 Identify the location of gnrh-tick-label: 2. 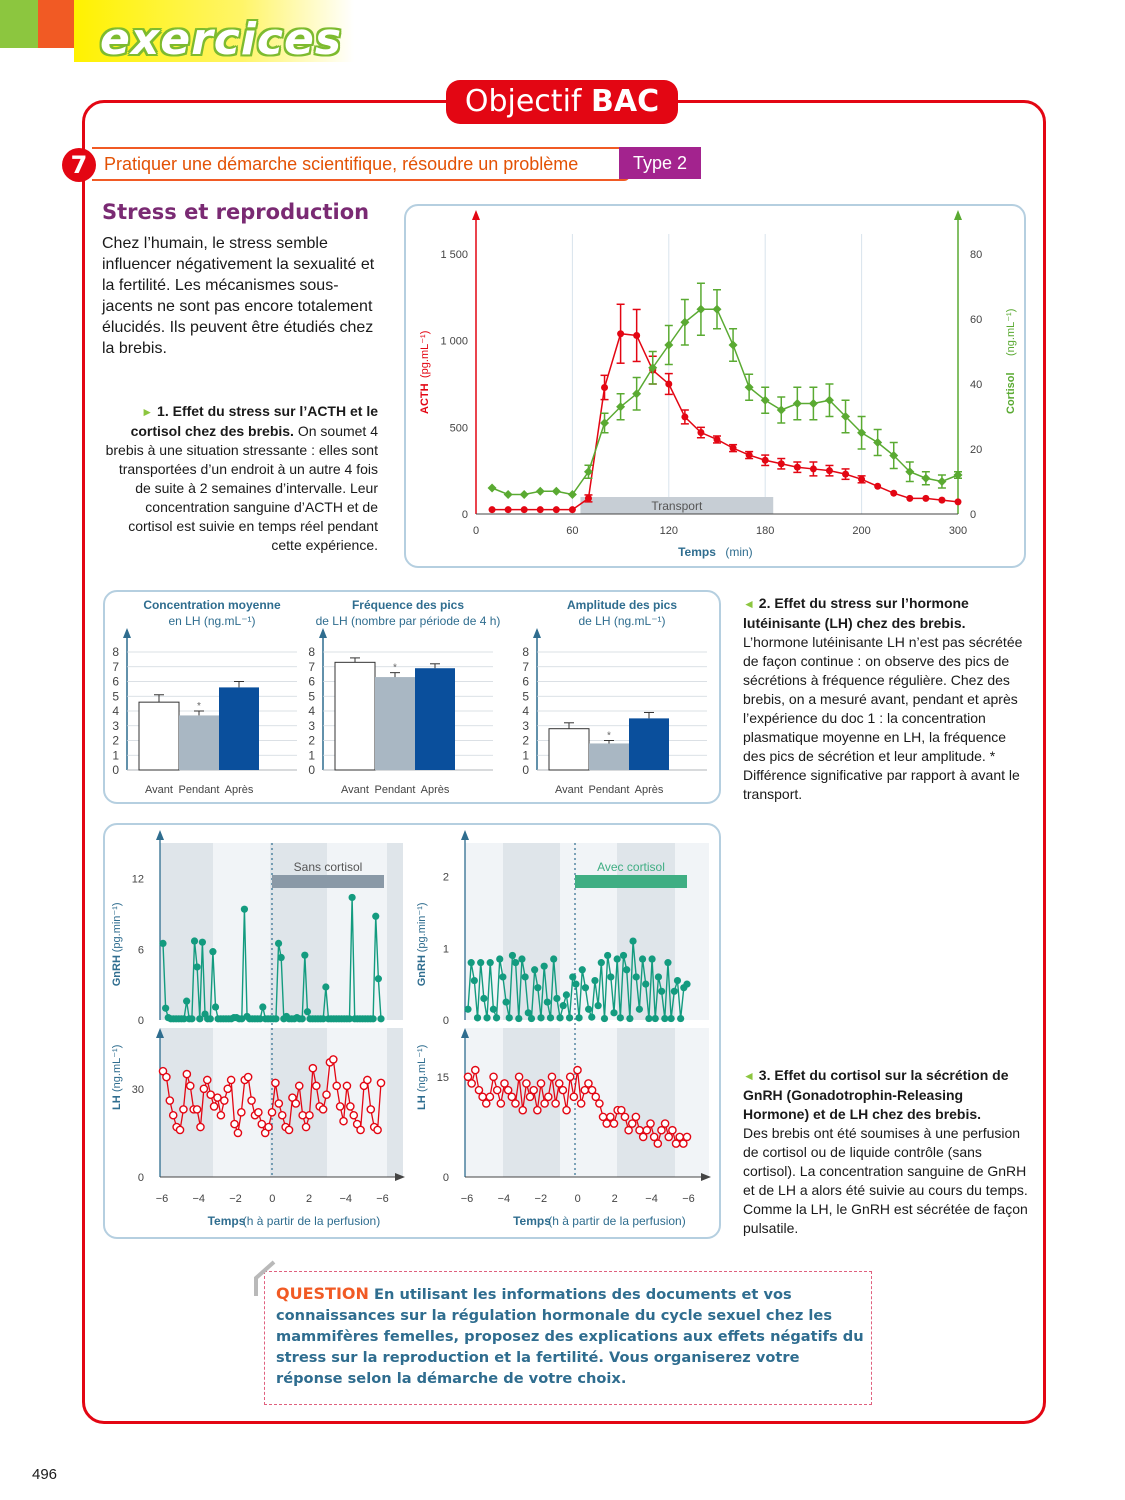
(446, 878).